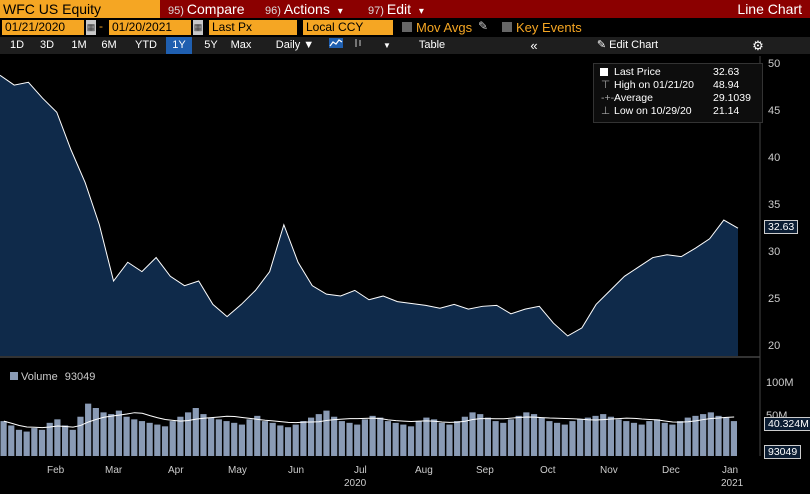  I want to click on period-6m: 6M, so click(109, 45).